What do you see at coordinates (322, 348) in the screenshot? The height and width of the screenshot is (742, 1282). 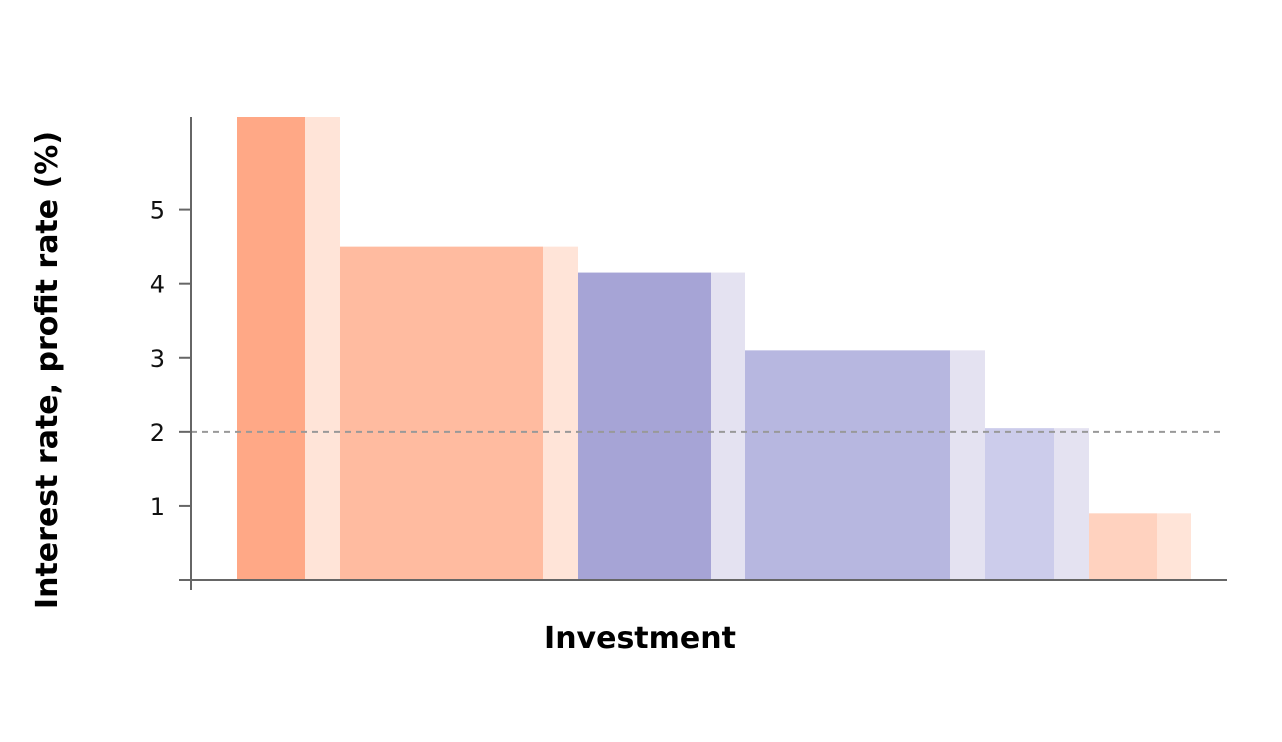 I see `bar-1-margin` at bounding box center [322, 348].